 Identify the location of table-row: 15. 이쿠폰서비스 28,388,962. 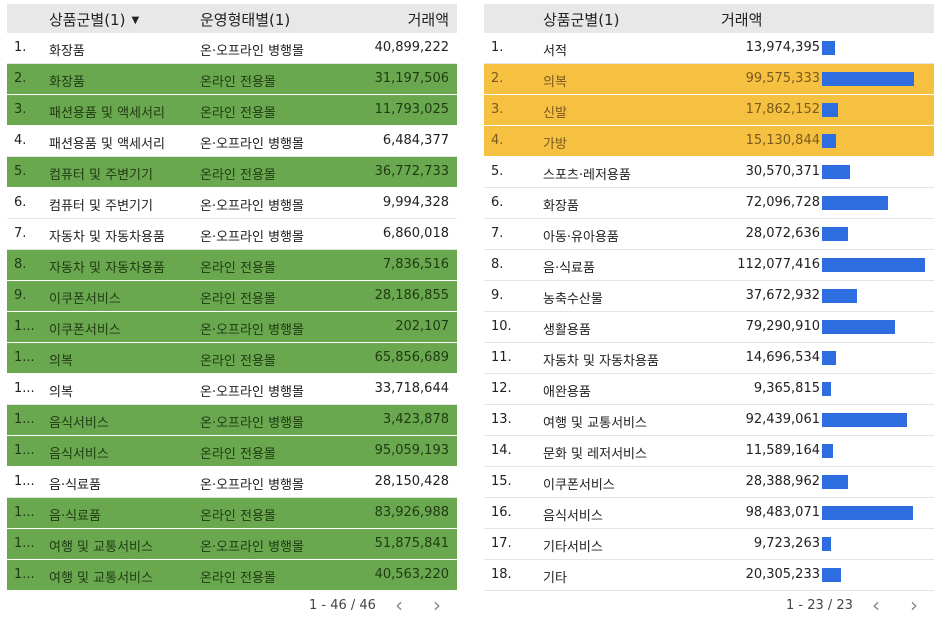
(709, 482).